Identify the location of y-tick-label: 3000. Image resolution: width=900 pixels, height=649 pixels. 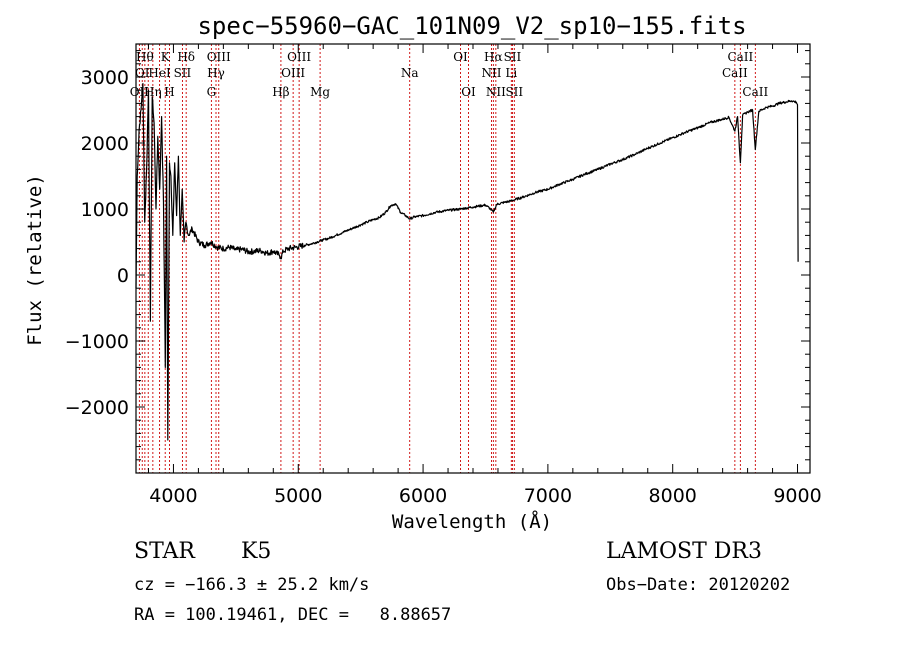
(105, 78).